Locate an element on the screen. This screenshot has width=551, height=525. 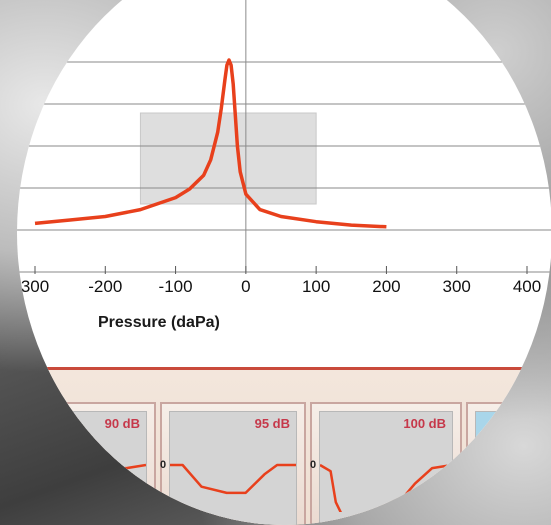
panel-db-label: 100 dB is located at coordinates (424, 423).